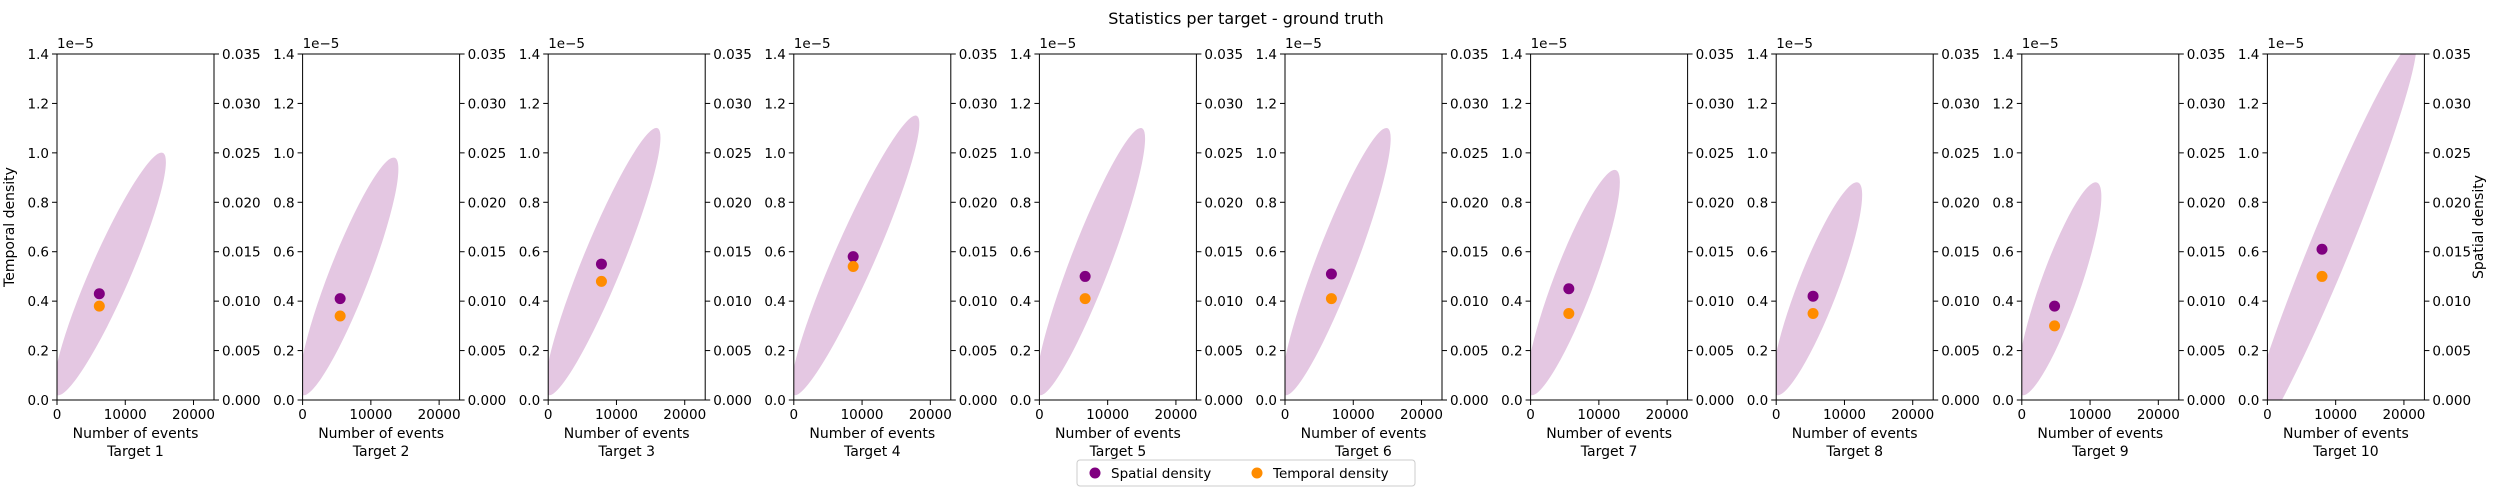 The image size is (2493, 493). What do you see at coordinates (2100, 452) in the screenshot?
I see `target-label: Target 9` at bounding box center [2100, 452].